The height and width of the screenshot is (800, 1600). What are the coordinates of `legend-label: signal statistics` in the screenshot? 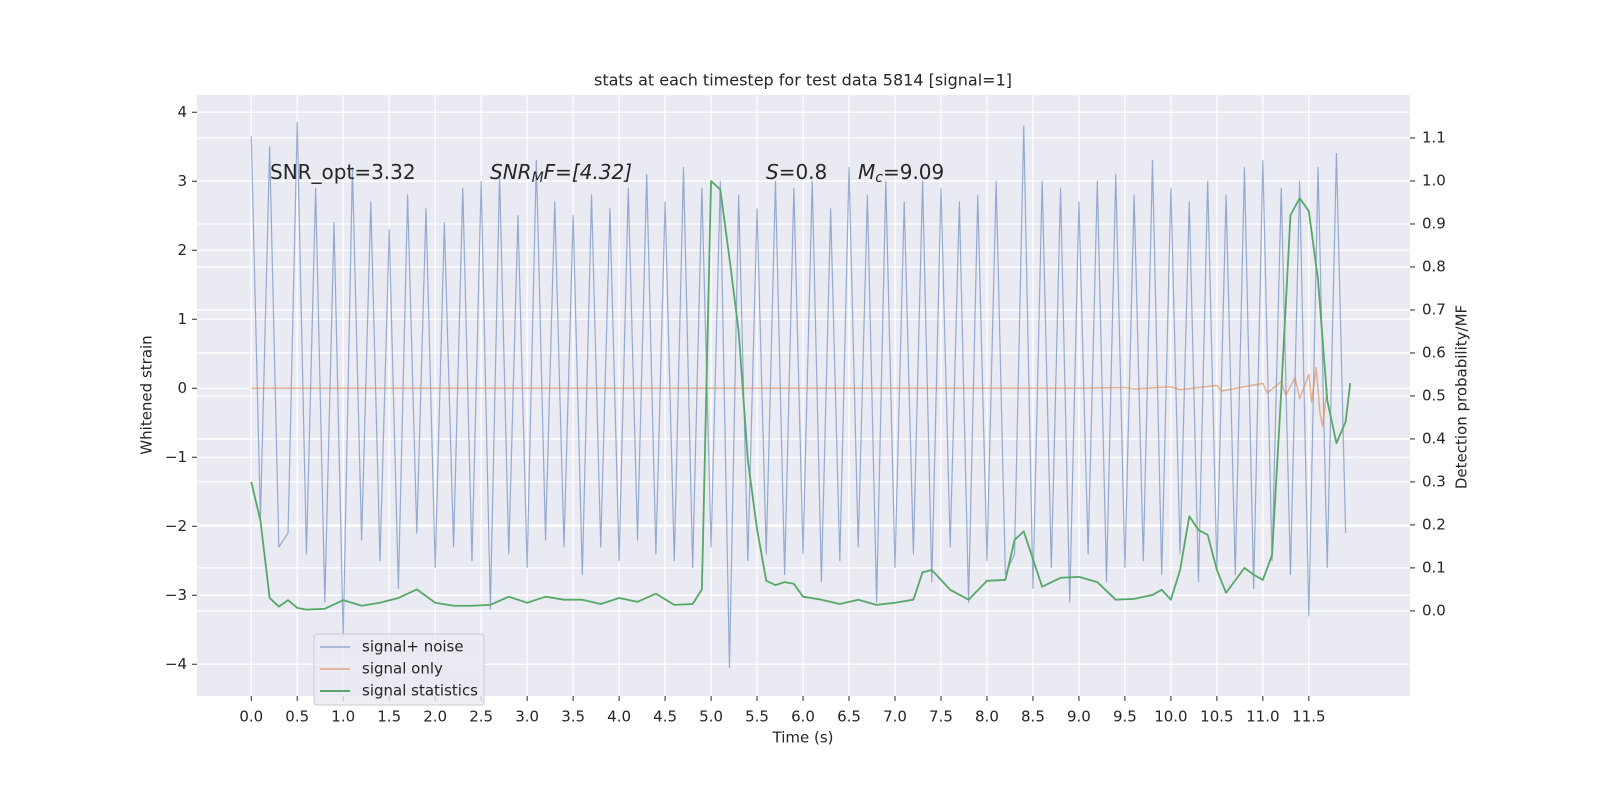 It's located at (420, 691).